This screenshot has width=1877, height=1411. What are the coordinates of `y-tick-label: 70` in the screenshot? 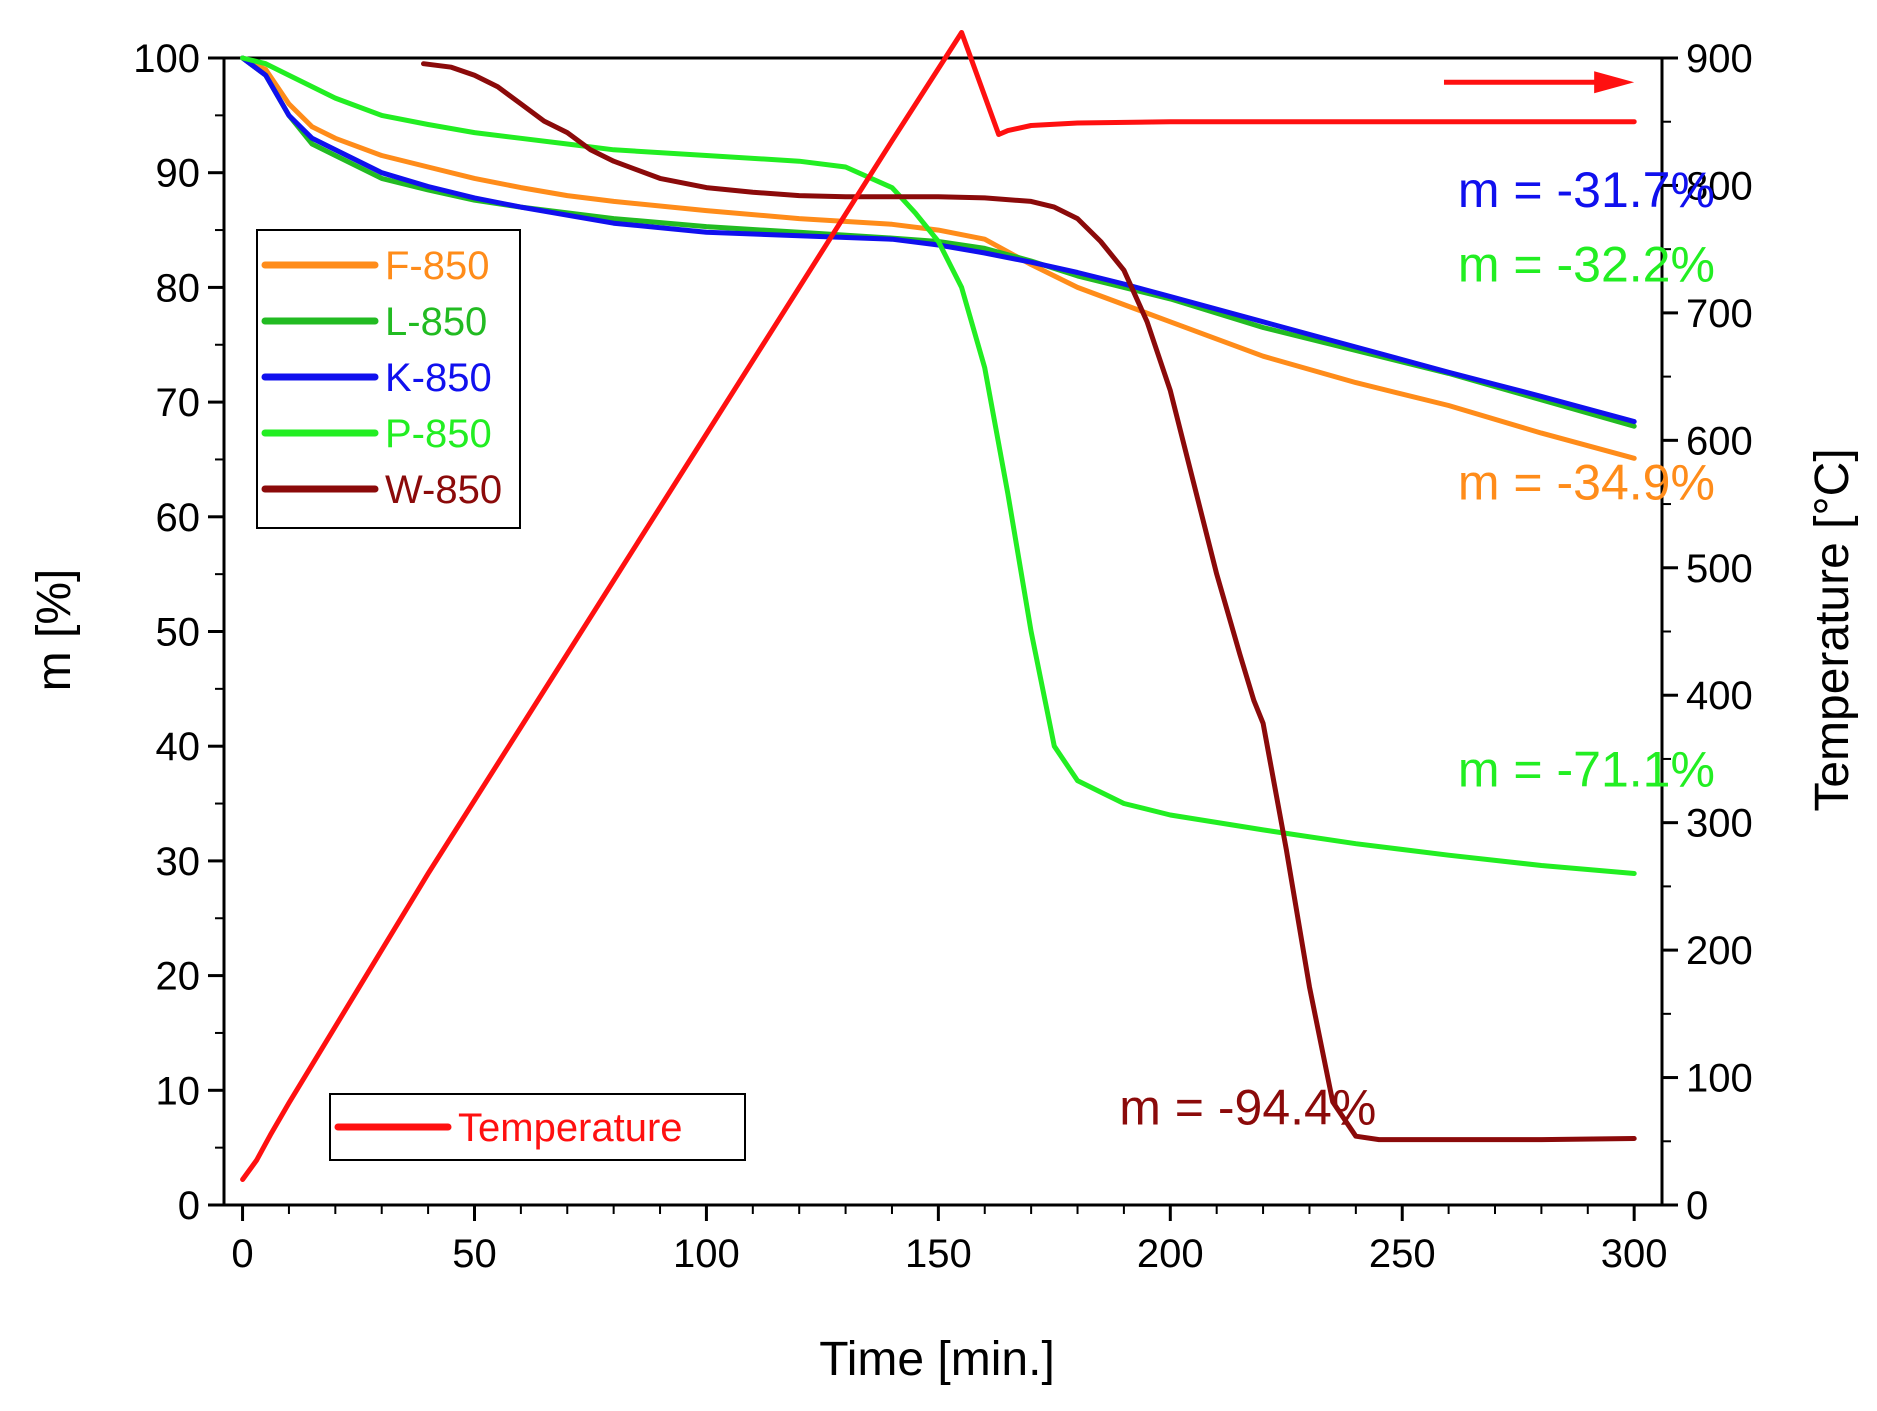 It's located at (178, 403).